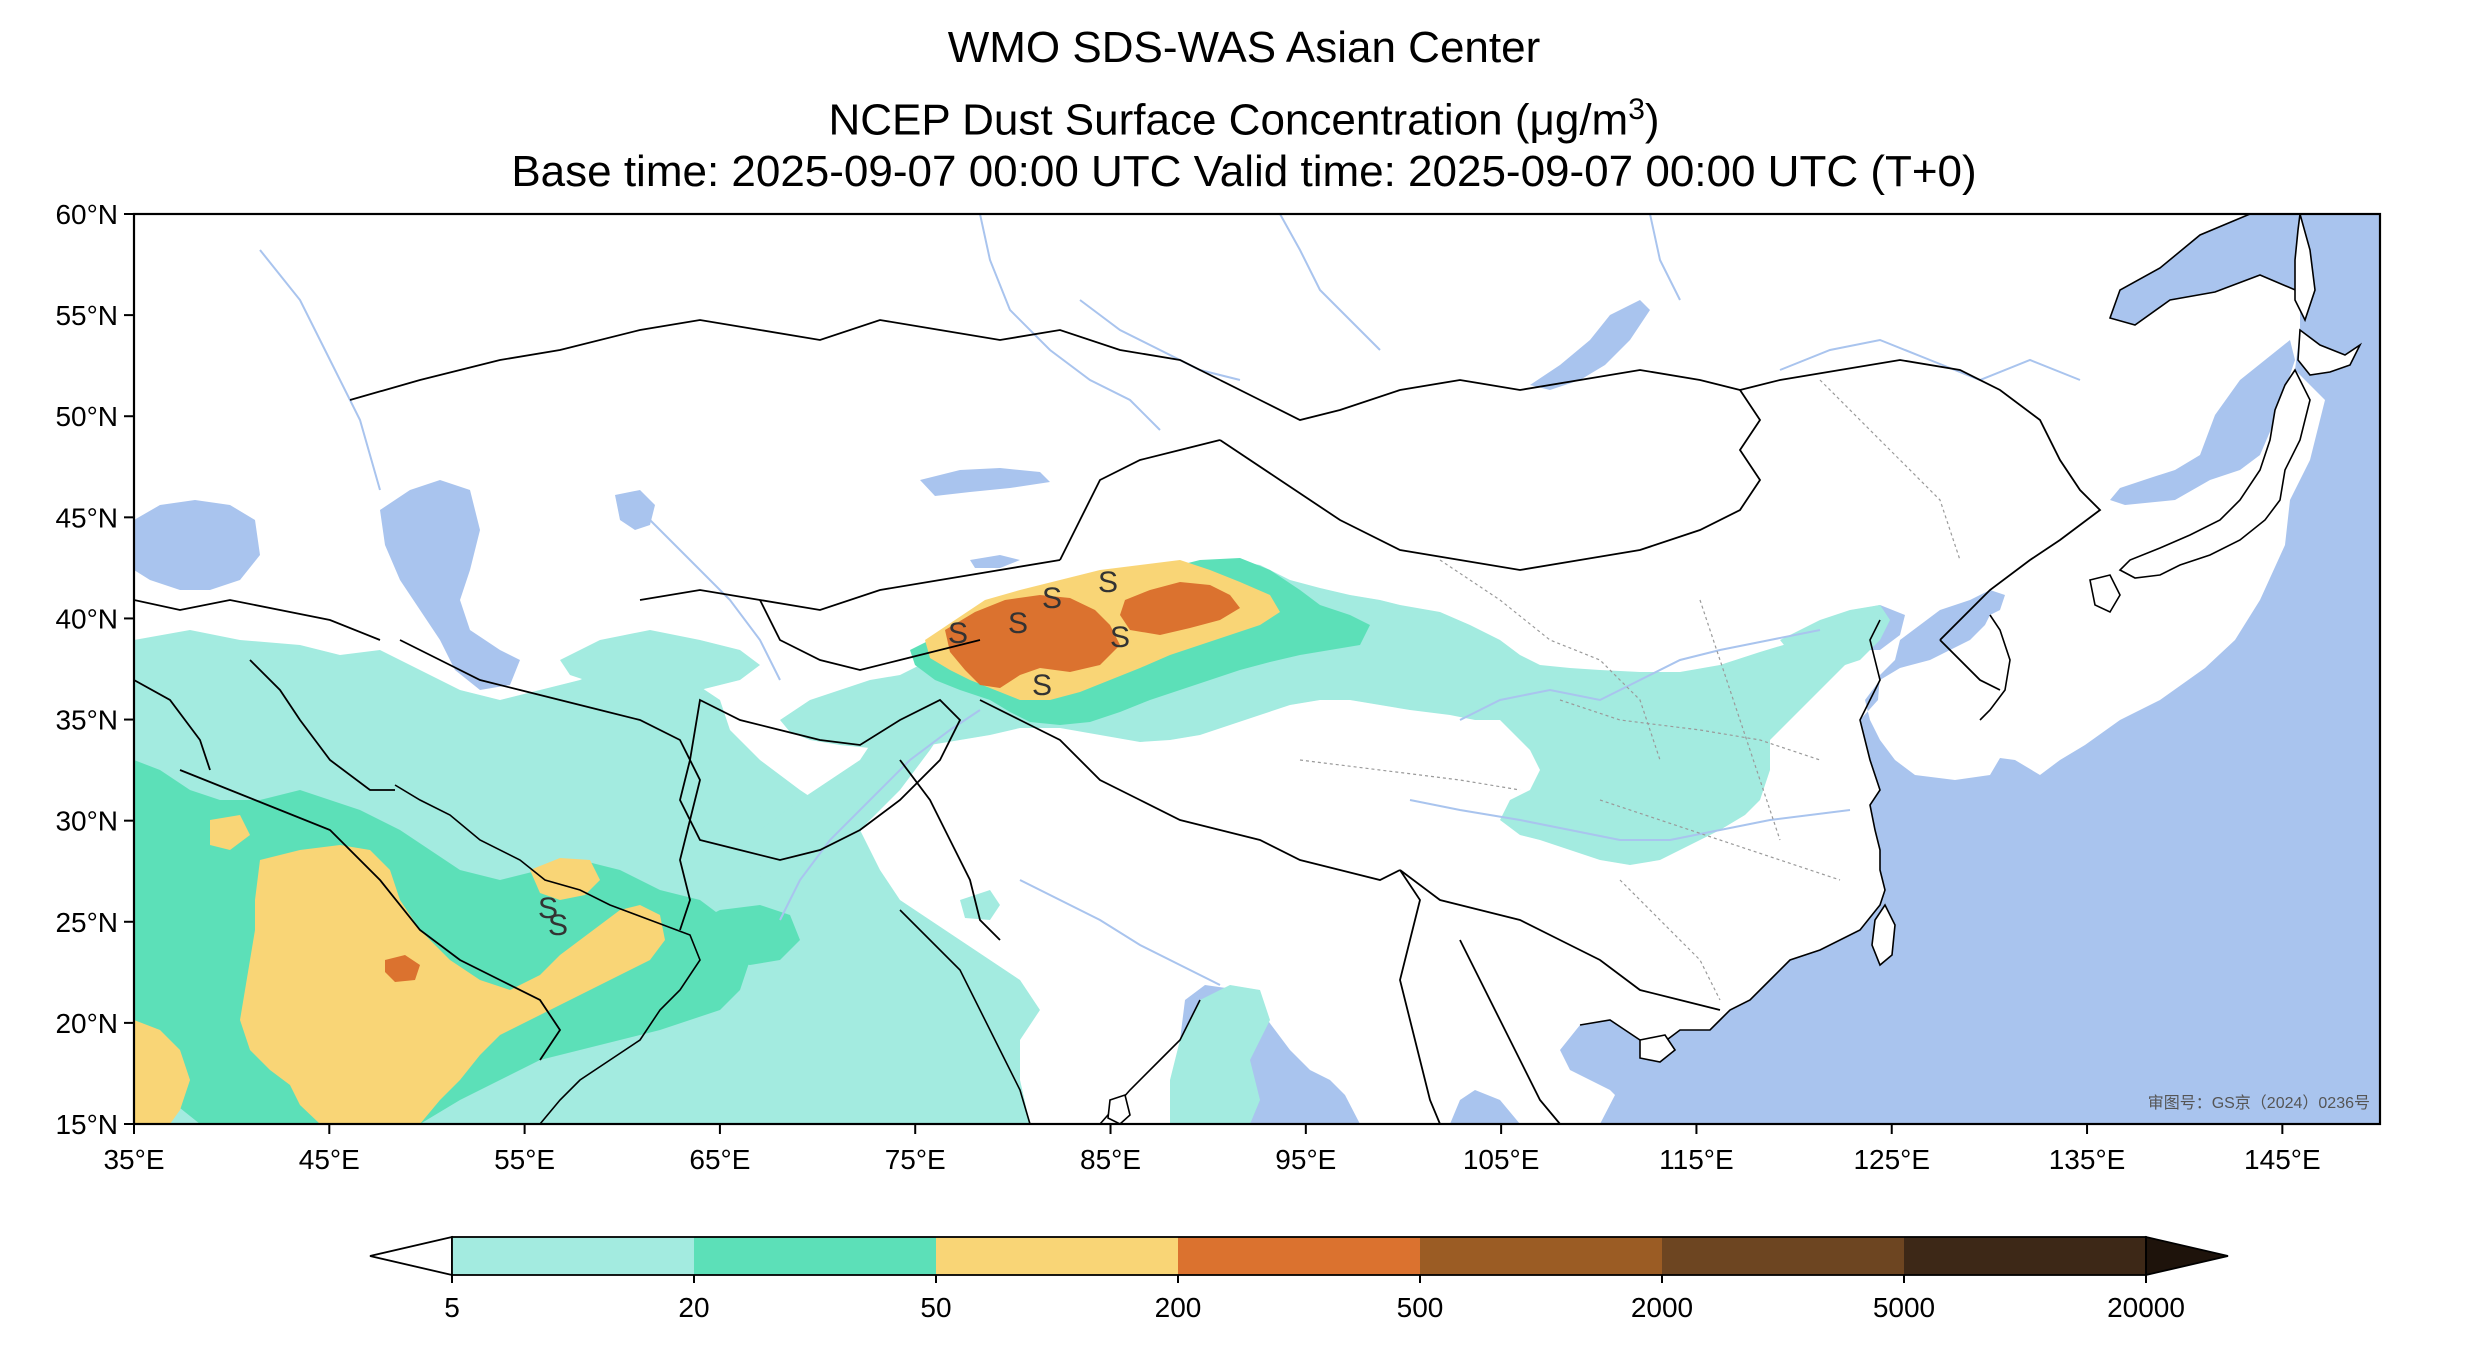 The width and height of the screenshot is (2488, 1362). I want to click on river-ob, so click(1070, 322).